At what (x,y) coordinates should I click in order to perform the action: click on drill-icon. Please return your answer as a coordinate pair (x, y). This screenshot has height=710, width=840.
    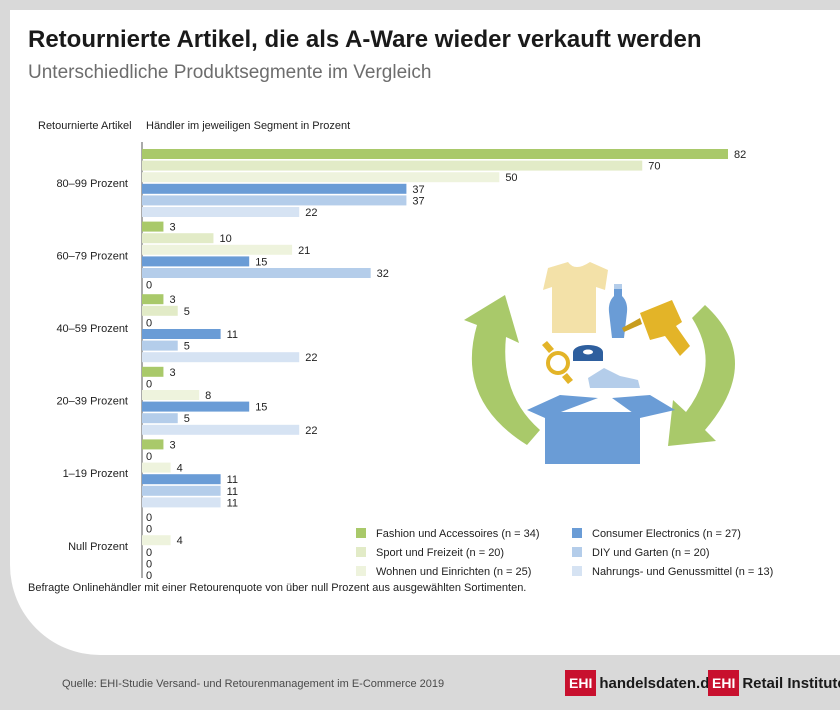
    Looking at the image, I should click on (665, 328).